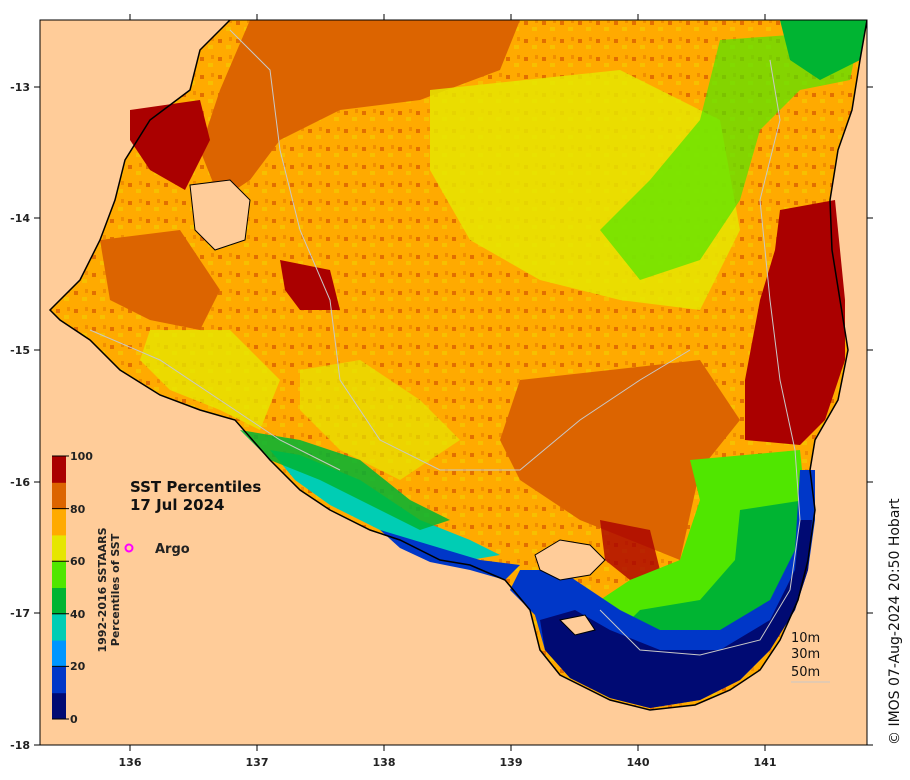 Image resolution: width=910 pixels, height=780 pixels. Describe the element at coordinates (895, 621) in the screenshot. I see `imos-credit: © IMOS 07-Aug-2024 20:50 Hobart` at that location.